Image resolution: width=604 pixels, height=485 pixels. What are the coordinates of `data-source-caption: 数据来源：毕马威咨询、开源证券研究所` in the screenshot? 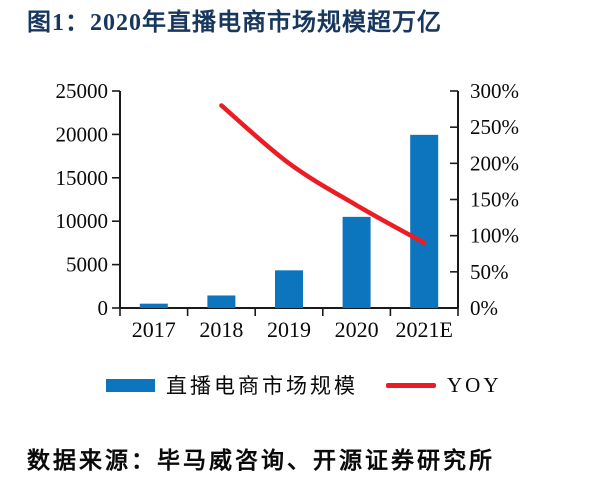 It's located at (261, 460).